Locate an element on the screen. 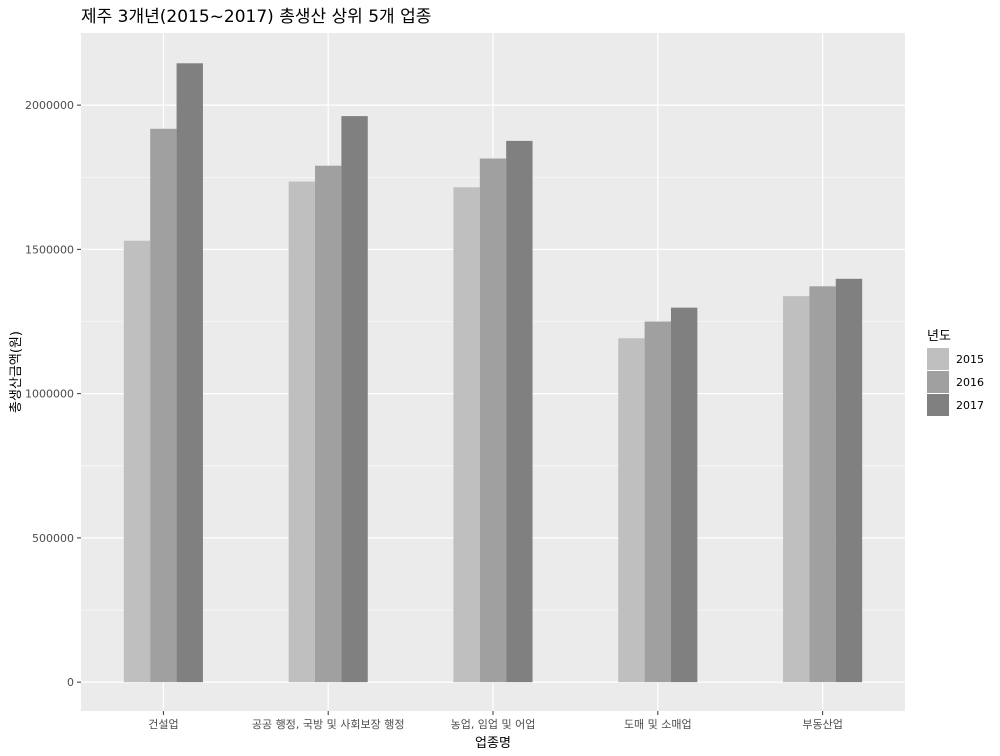 This screenshot has height=756, width=1000. legend-label-2016: 2016 is located at coordinates (970, 382).